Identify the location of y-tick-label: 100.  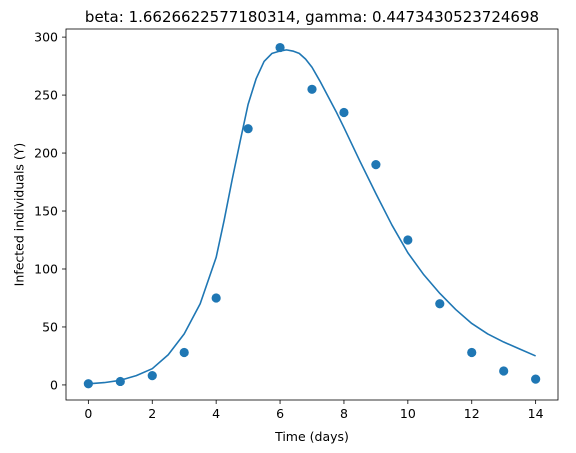
(46, 268).